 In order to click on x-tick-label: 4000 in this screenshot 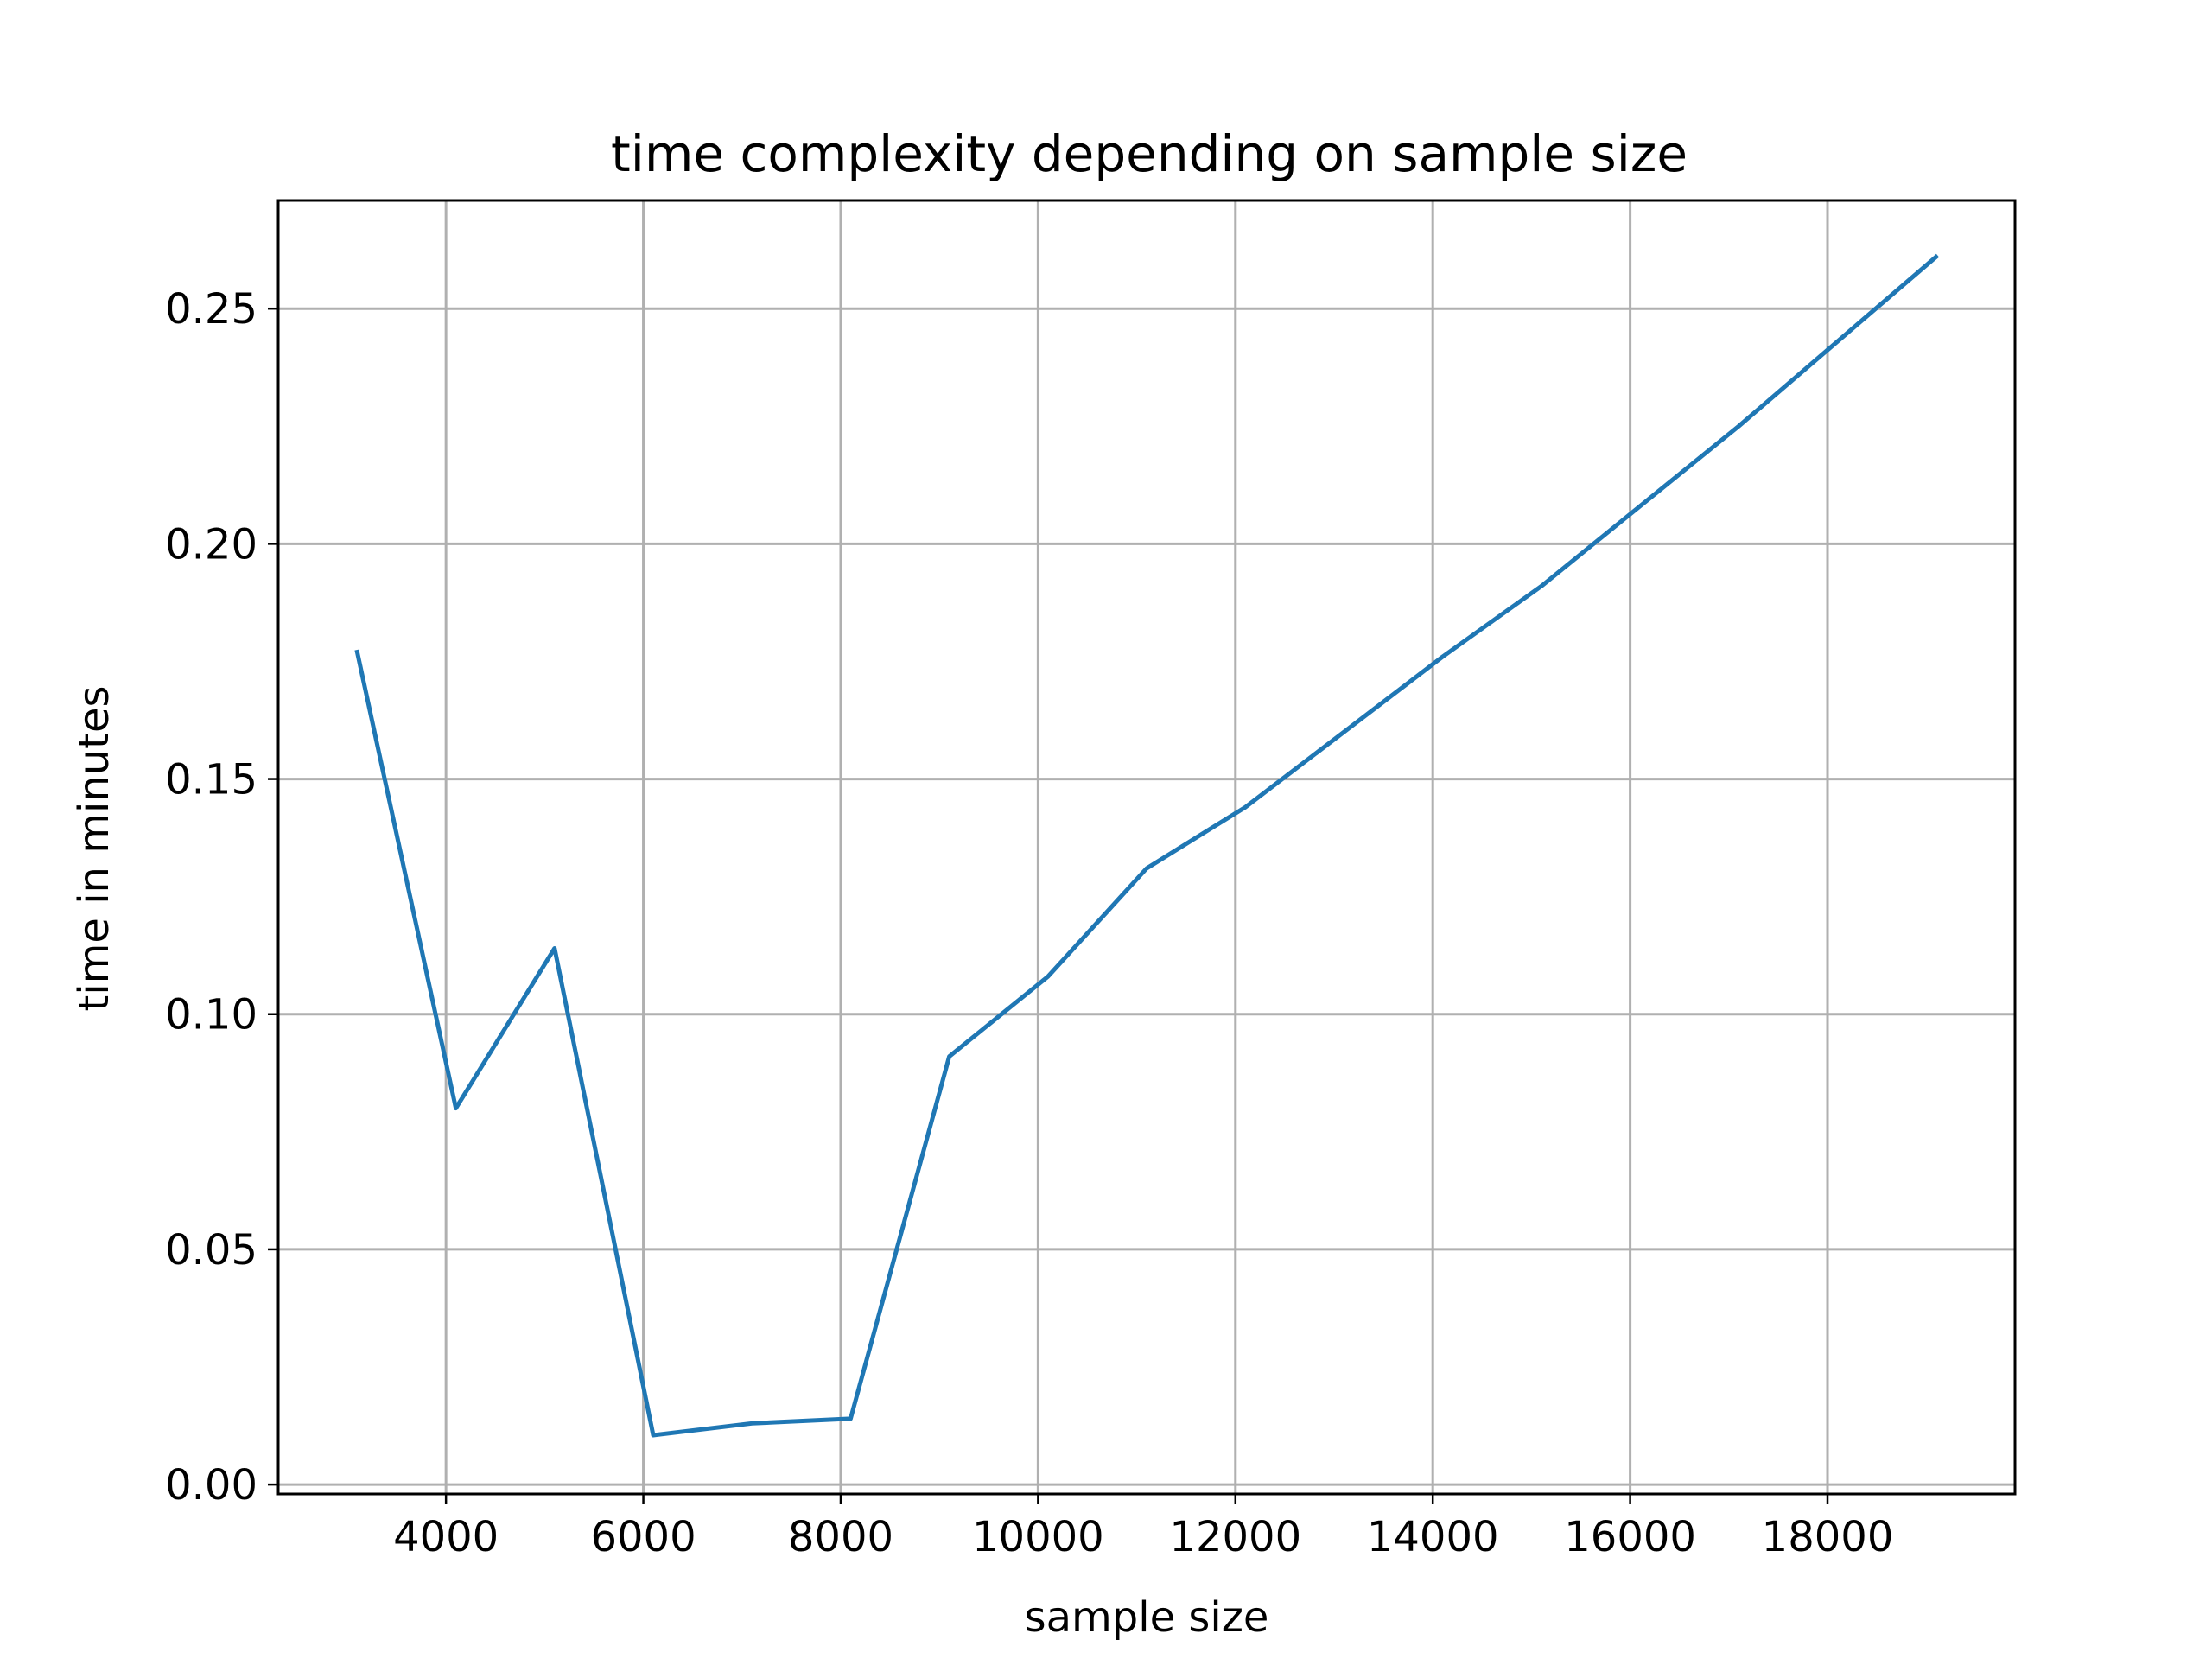, I will do `click(446, 1537)`.